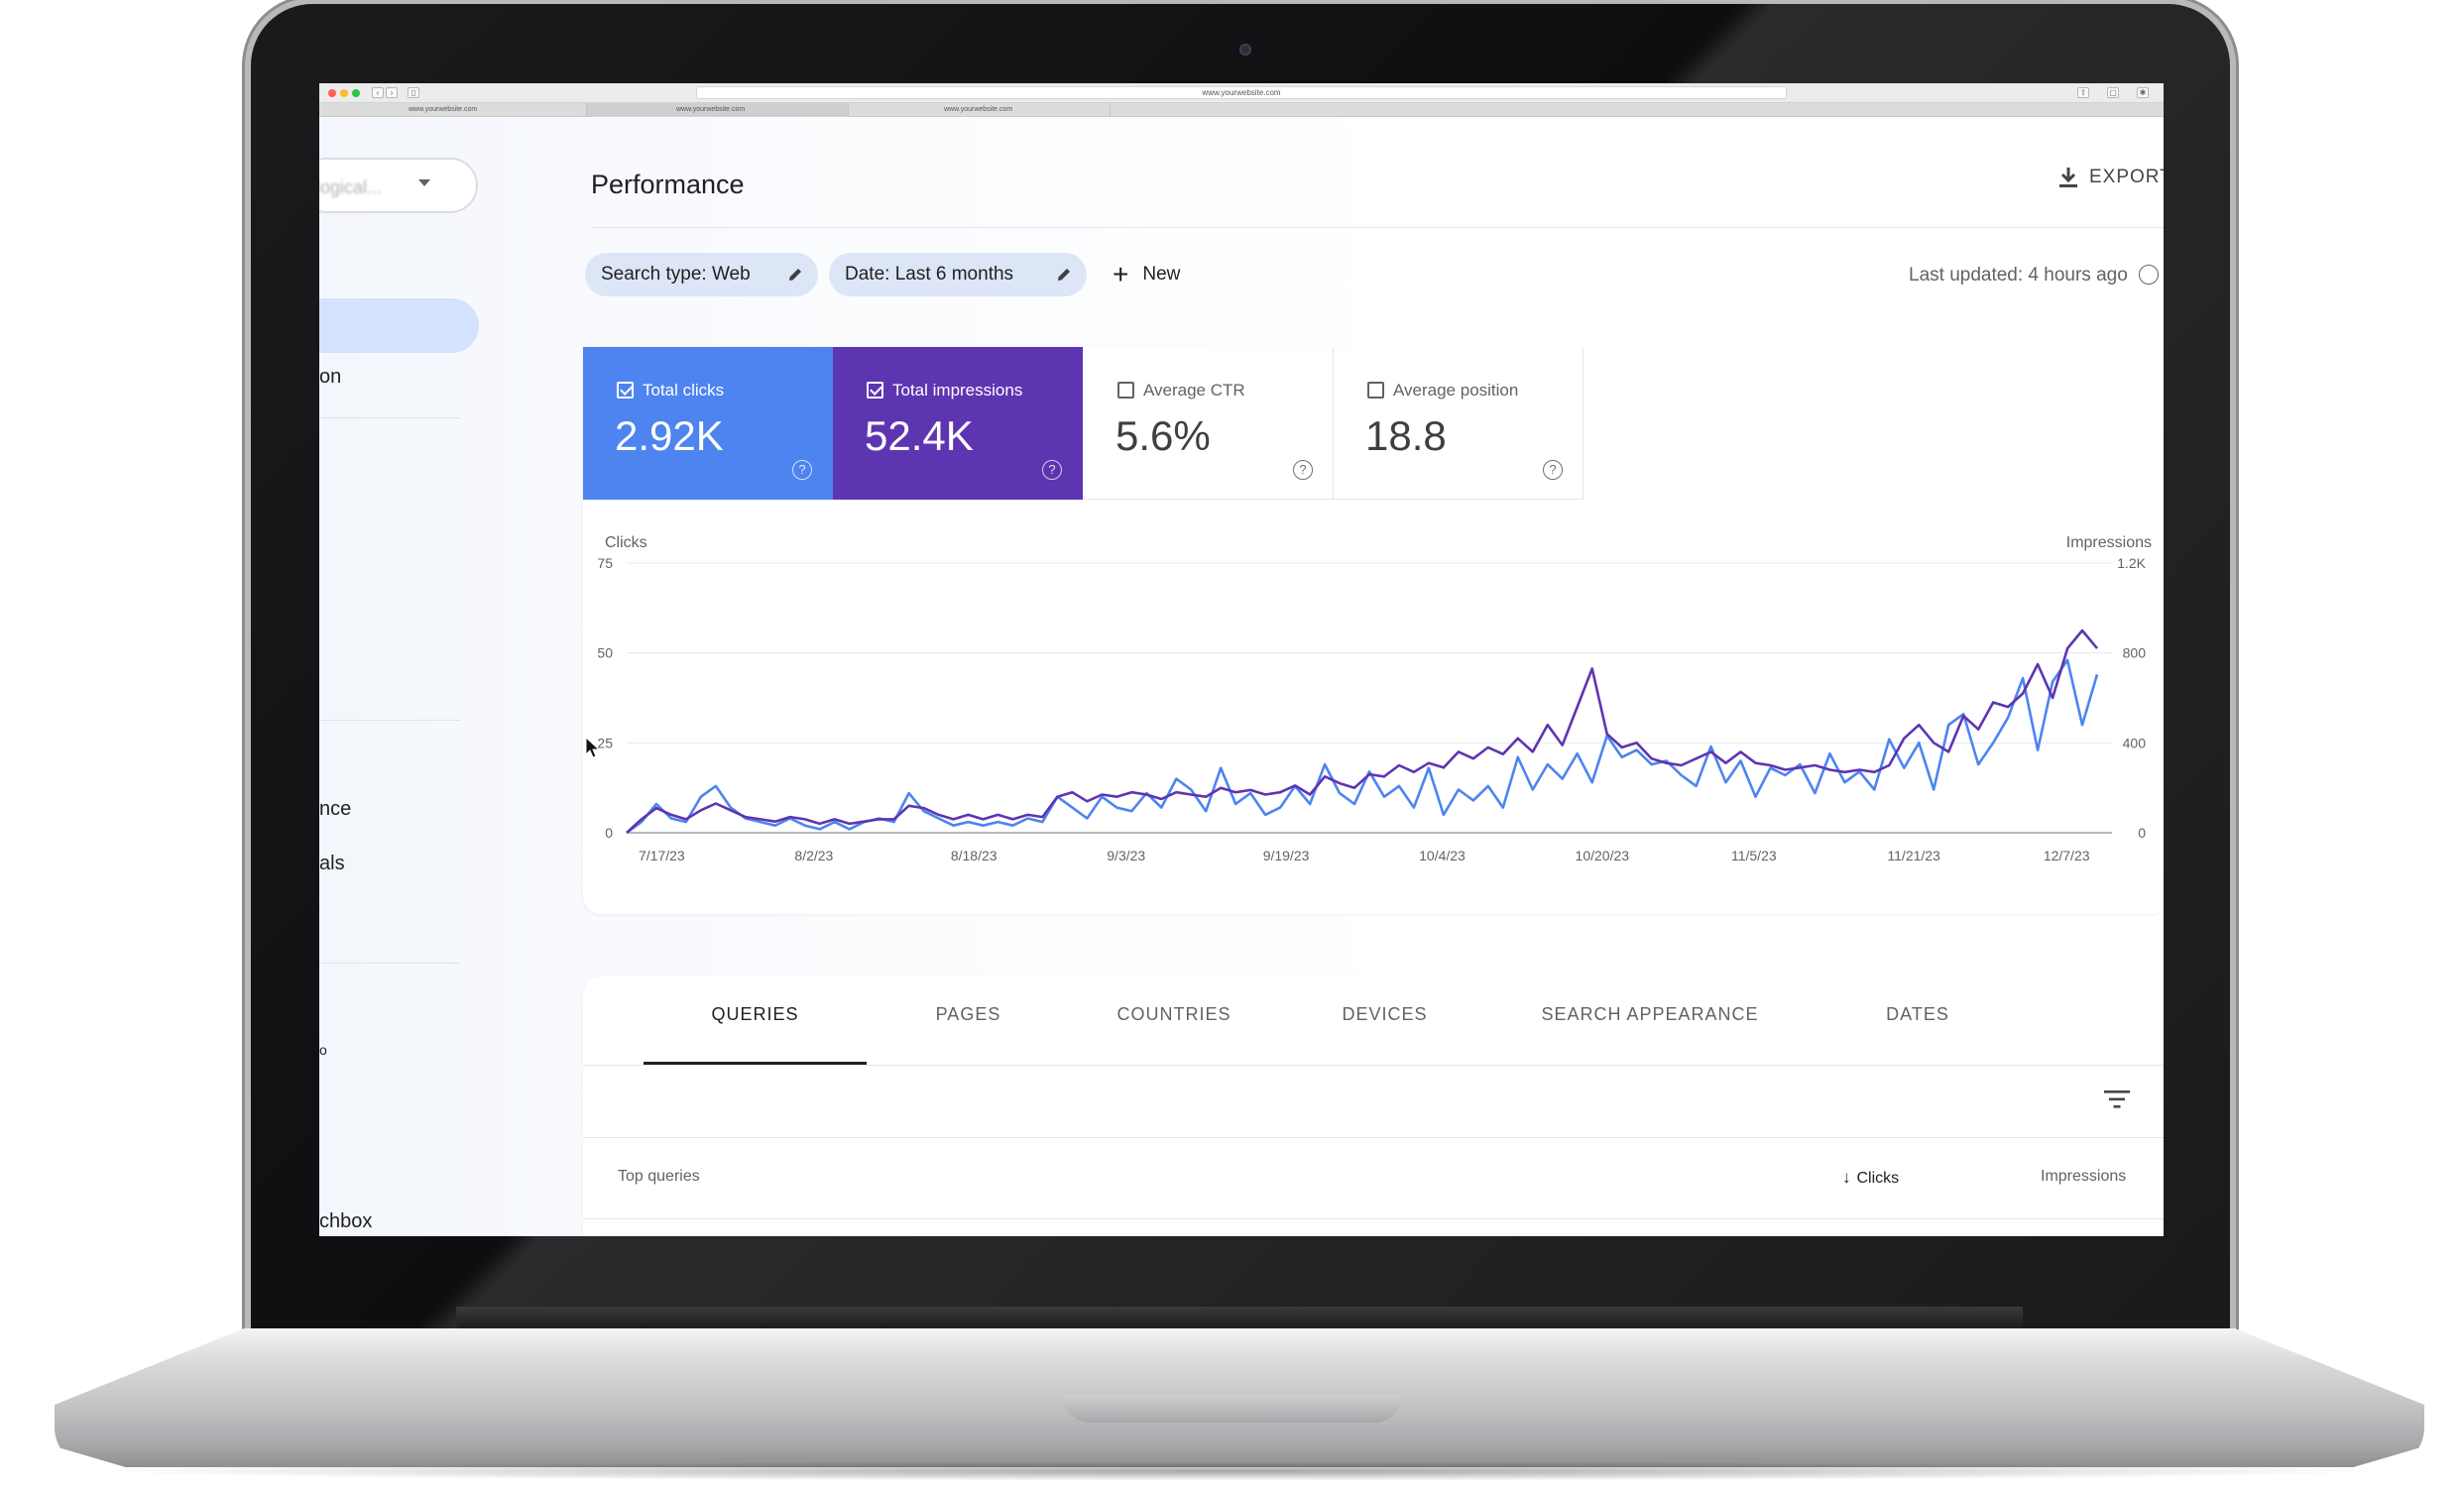 Image resolution: width=2464 pixels, height=1490 pixels. I want to click on export-label: EXPORT, so click(2126, 177).